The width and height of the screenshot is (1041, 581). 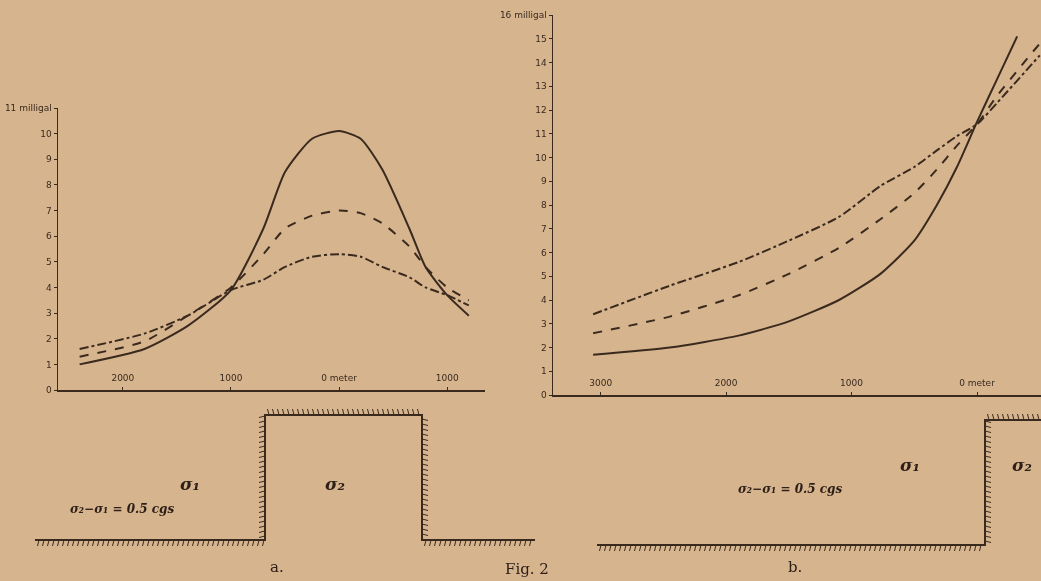 I want to click on y-tick-label: 12, so click(x=541, y=110).